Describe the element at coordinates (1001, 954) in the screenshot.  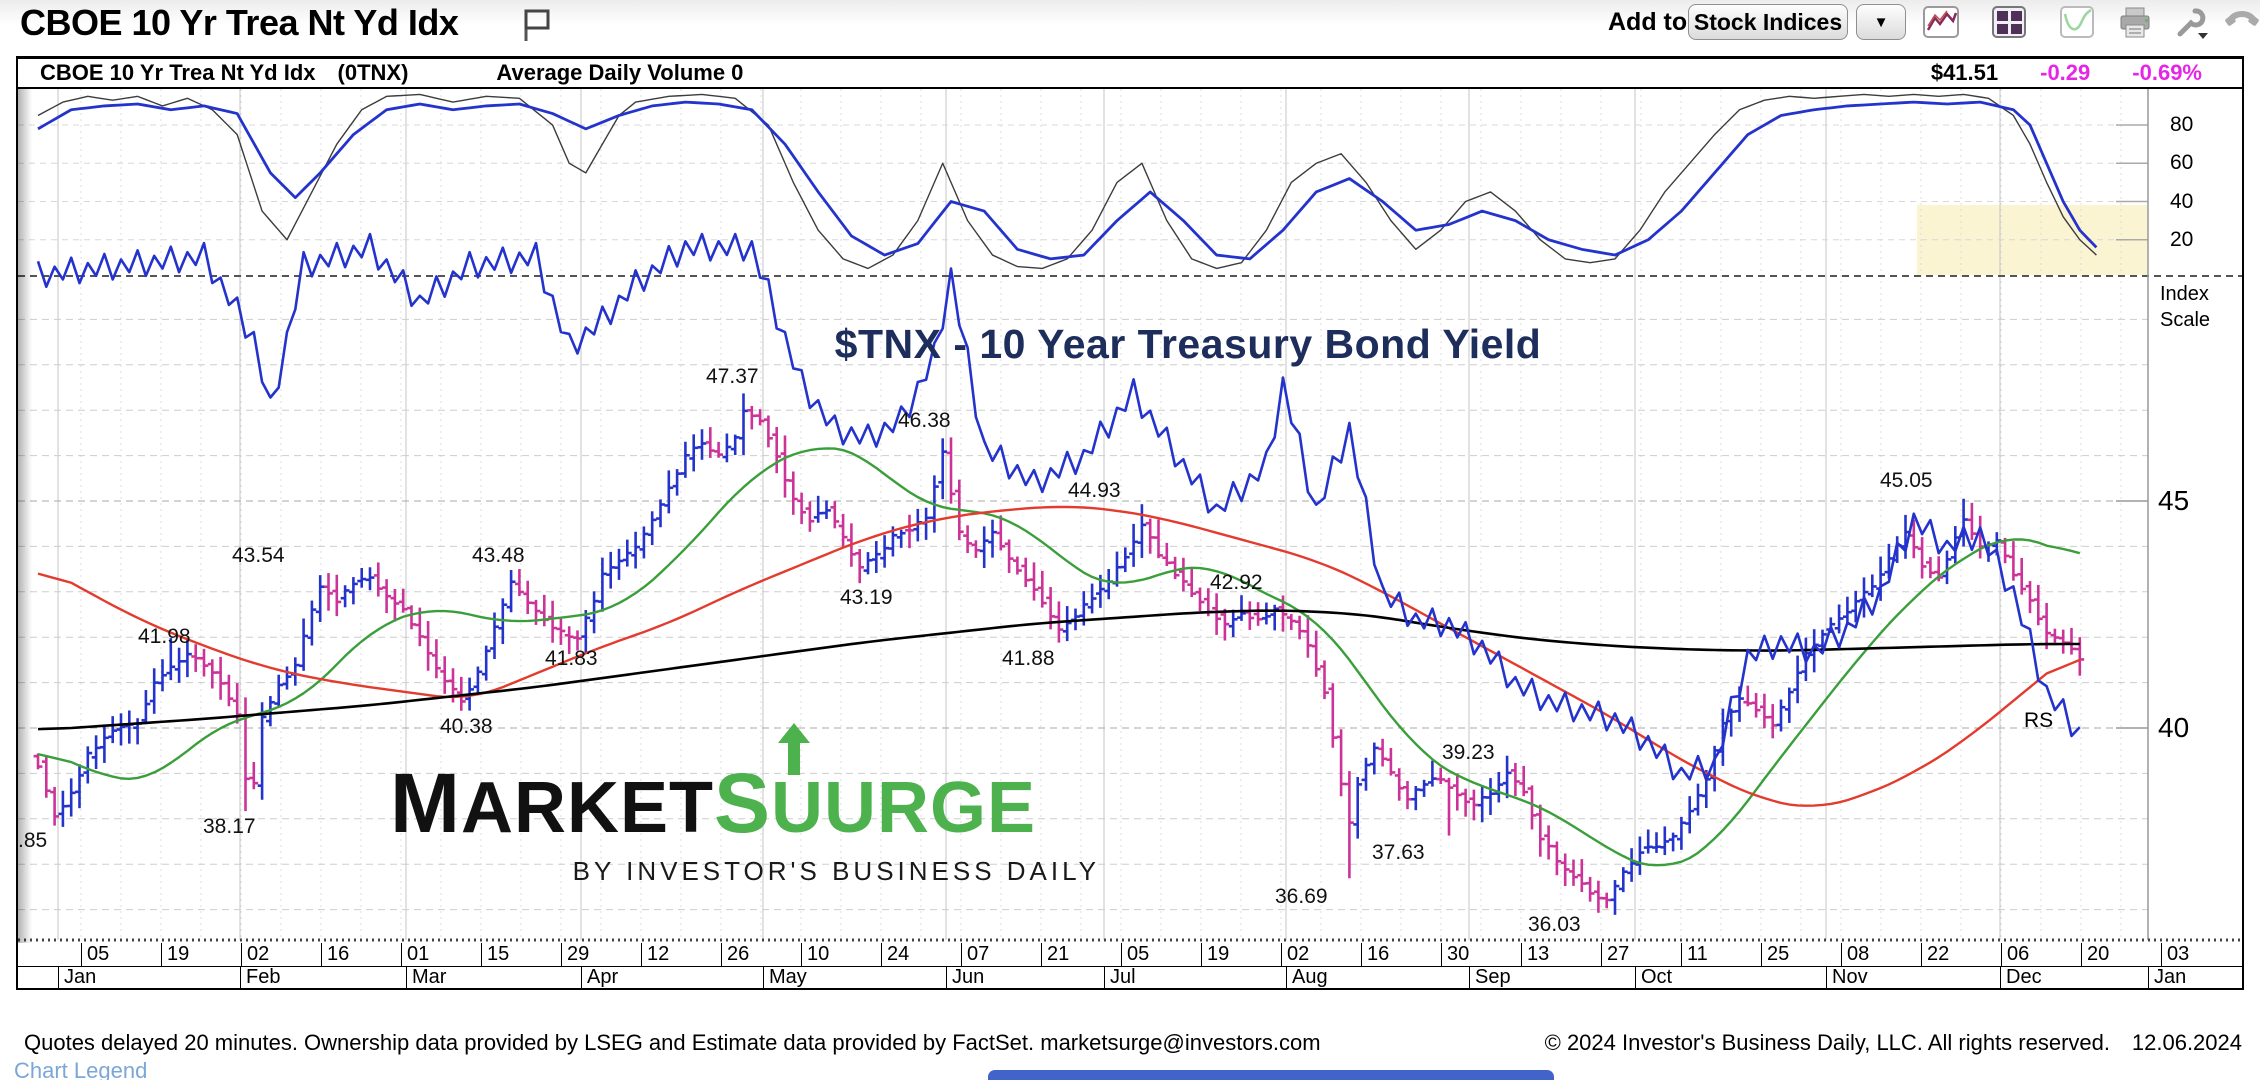
I see `week-label: 07` at that location.